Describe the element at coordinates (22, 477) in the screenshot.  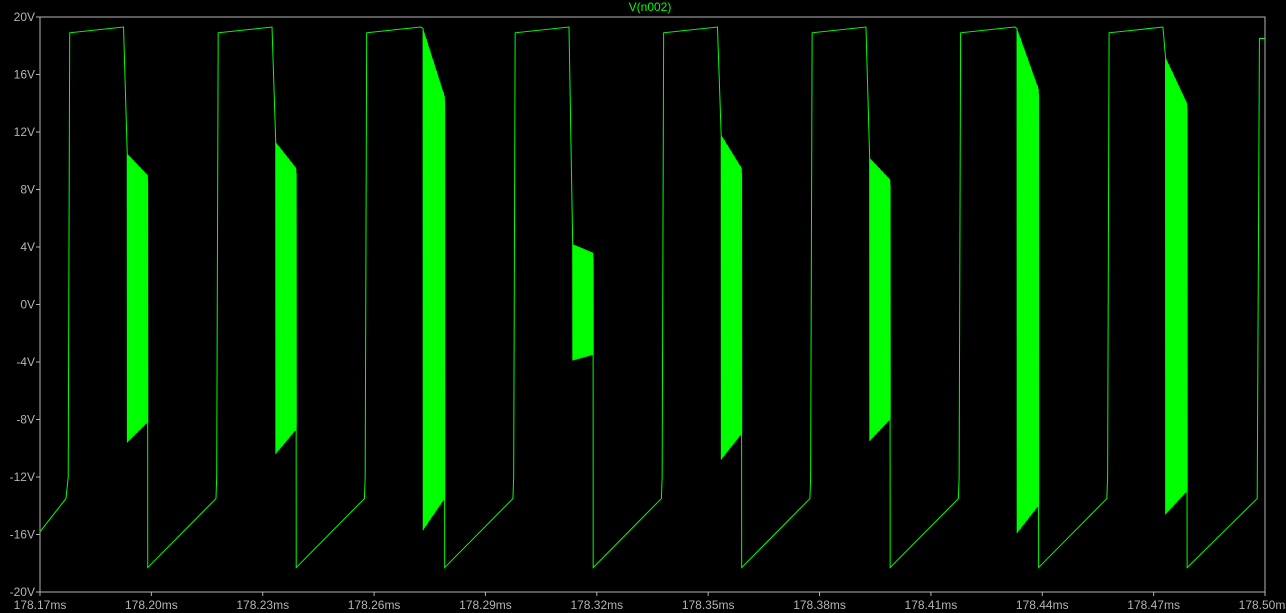
I see `y-tick-label: -12V` at that location.